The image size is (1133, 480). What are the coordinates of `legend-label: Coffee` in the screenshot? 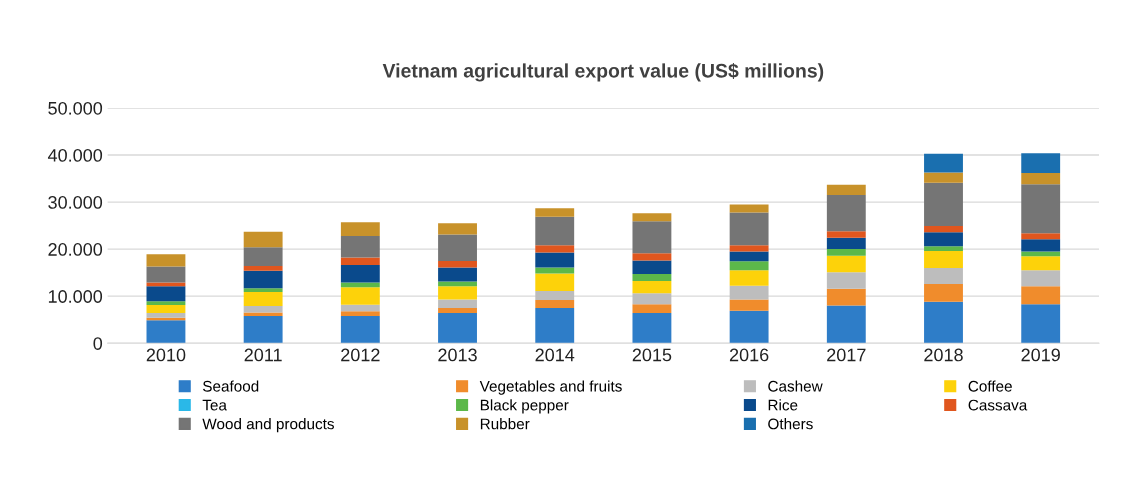 It's located at (990, 386).